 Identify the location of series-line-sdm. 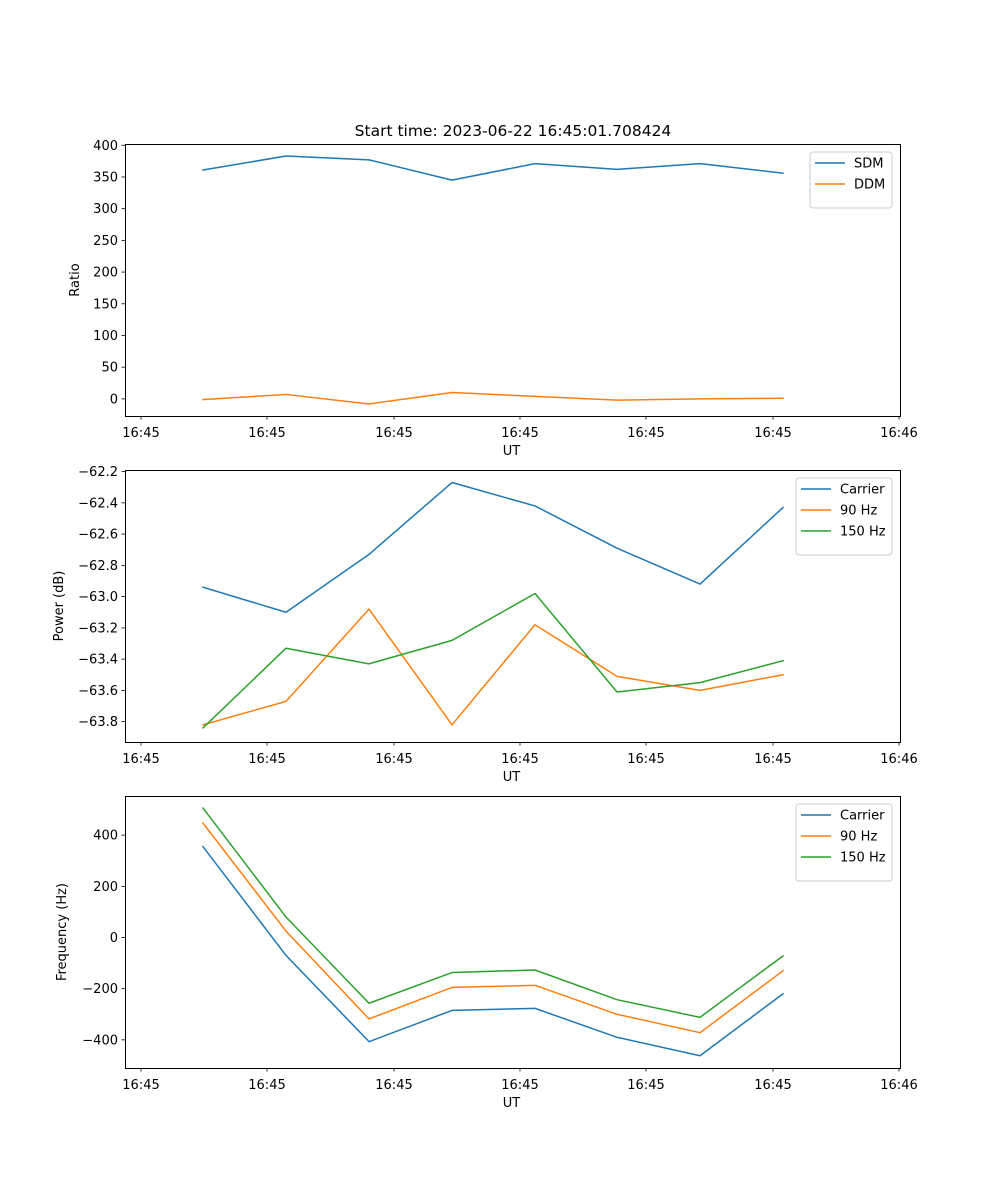
(493, 168).